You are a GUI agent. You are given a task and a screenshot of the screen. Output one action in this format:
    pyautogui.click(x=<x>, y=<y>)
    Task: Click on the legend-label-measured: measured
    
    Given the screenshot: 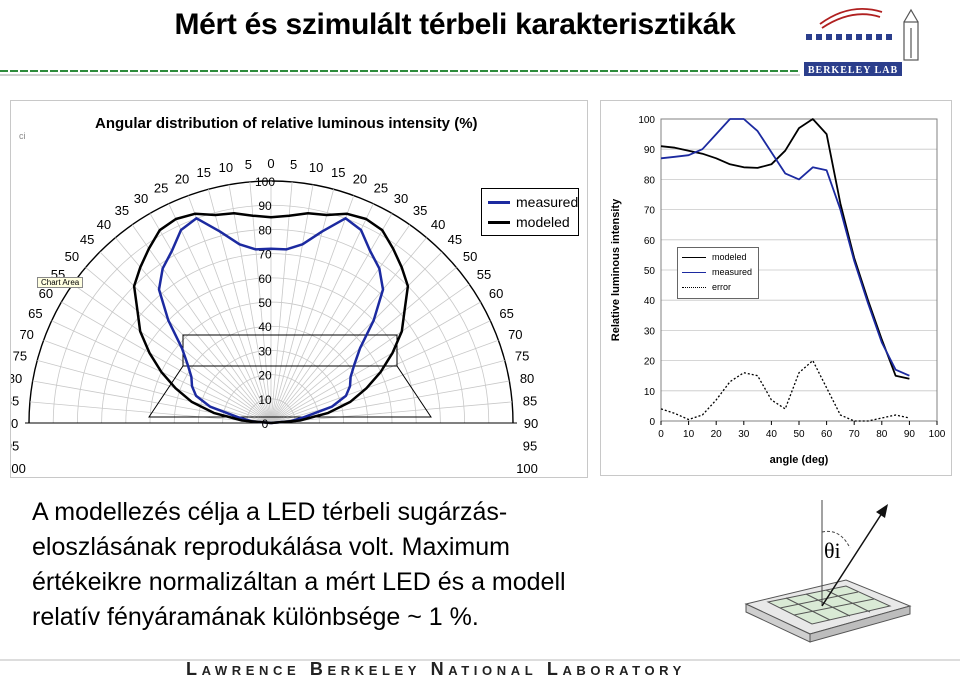 What is the action you would take?
    pyautogui.click(x=547, y=202)
    